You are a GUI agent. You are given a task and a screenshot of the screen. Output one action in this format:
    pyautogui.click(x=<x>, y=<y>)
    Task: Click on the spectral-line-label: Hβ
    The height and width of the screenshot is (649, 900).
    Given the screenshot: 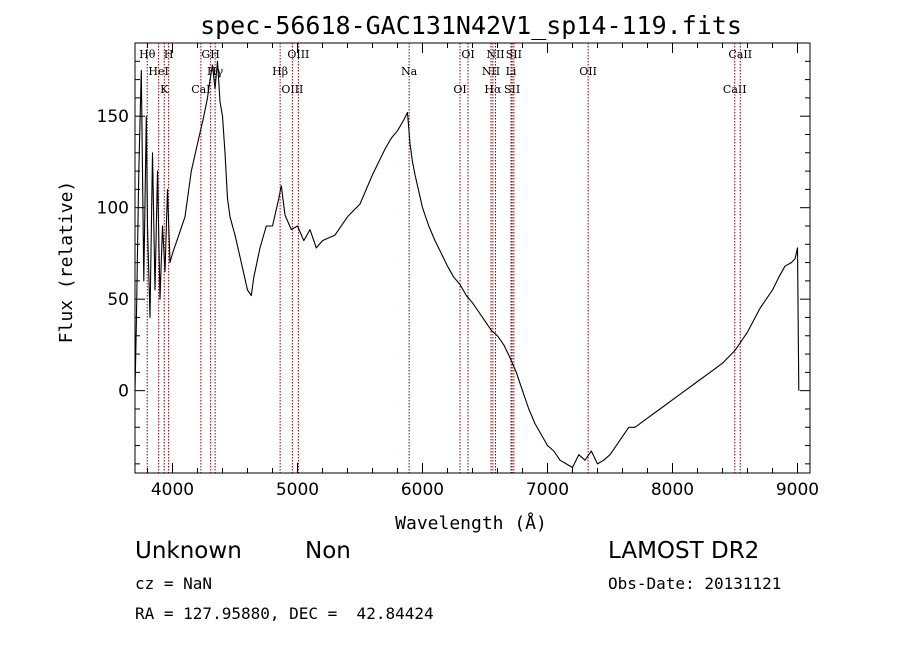 What is the action you would take?
    pyautogui.click(x=280, y=71)
    